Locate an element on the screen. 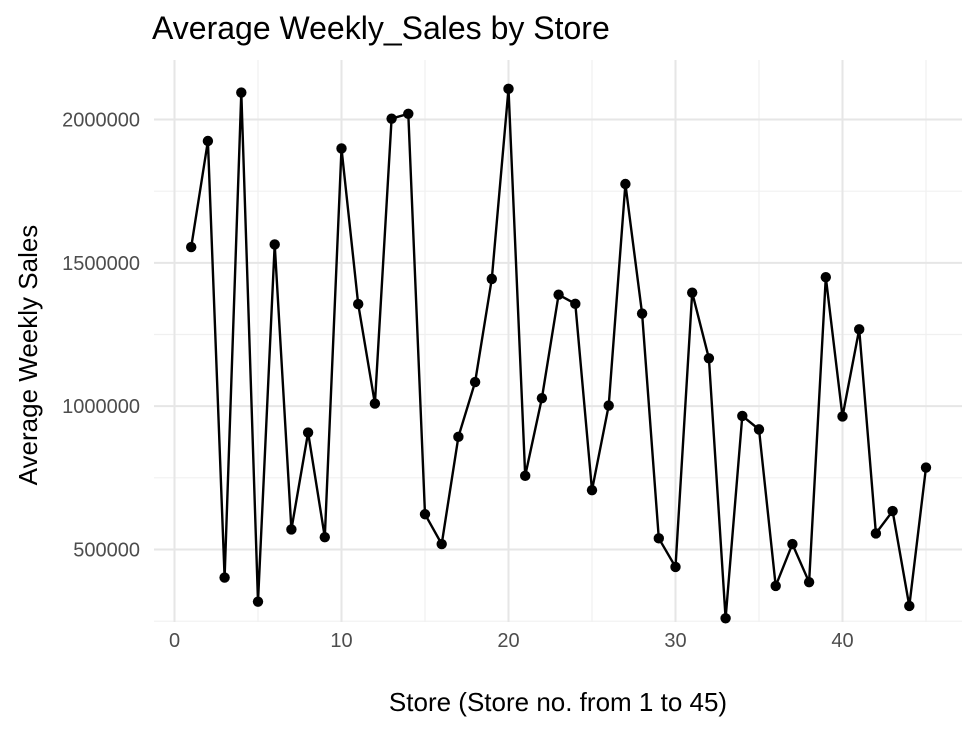 This screenshot has height=730, width=978. y-tick-labels: 500000 1000000 1500000 2000000 is located at coordinates (101, 336).